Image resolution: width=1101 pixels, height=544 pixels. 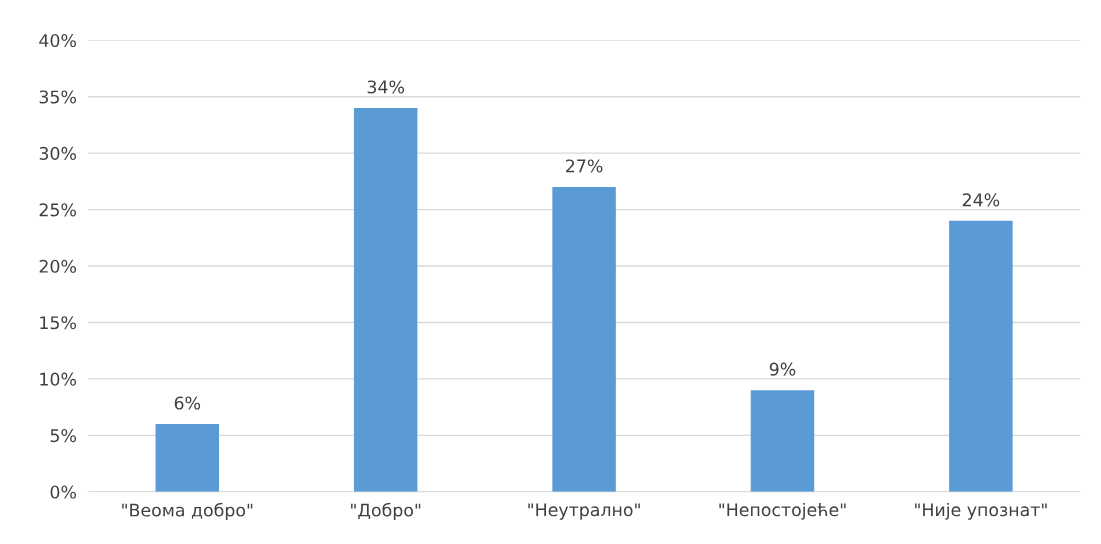 I want to click on data-label: 6%, so click(x=187, y=403).